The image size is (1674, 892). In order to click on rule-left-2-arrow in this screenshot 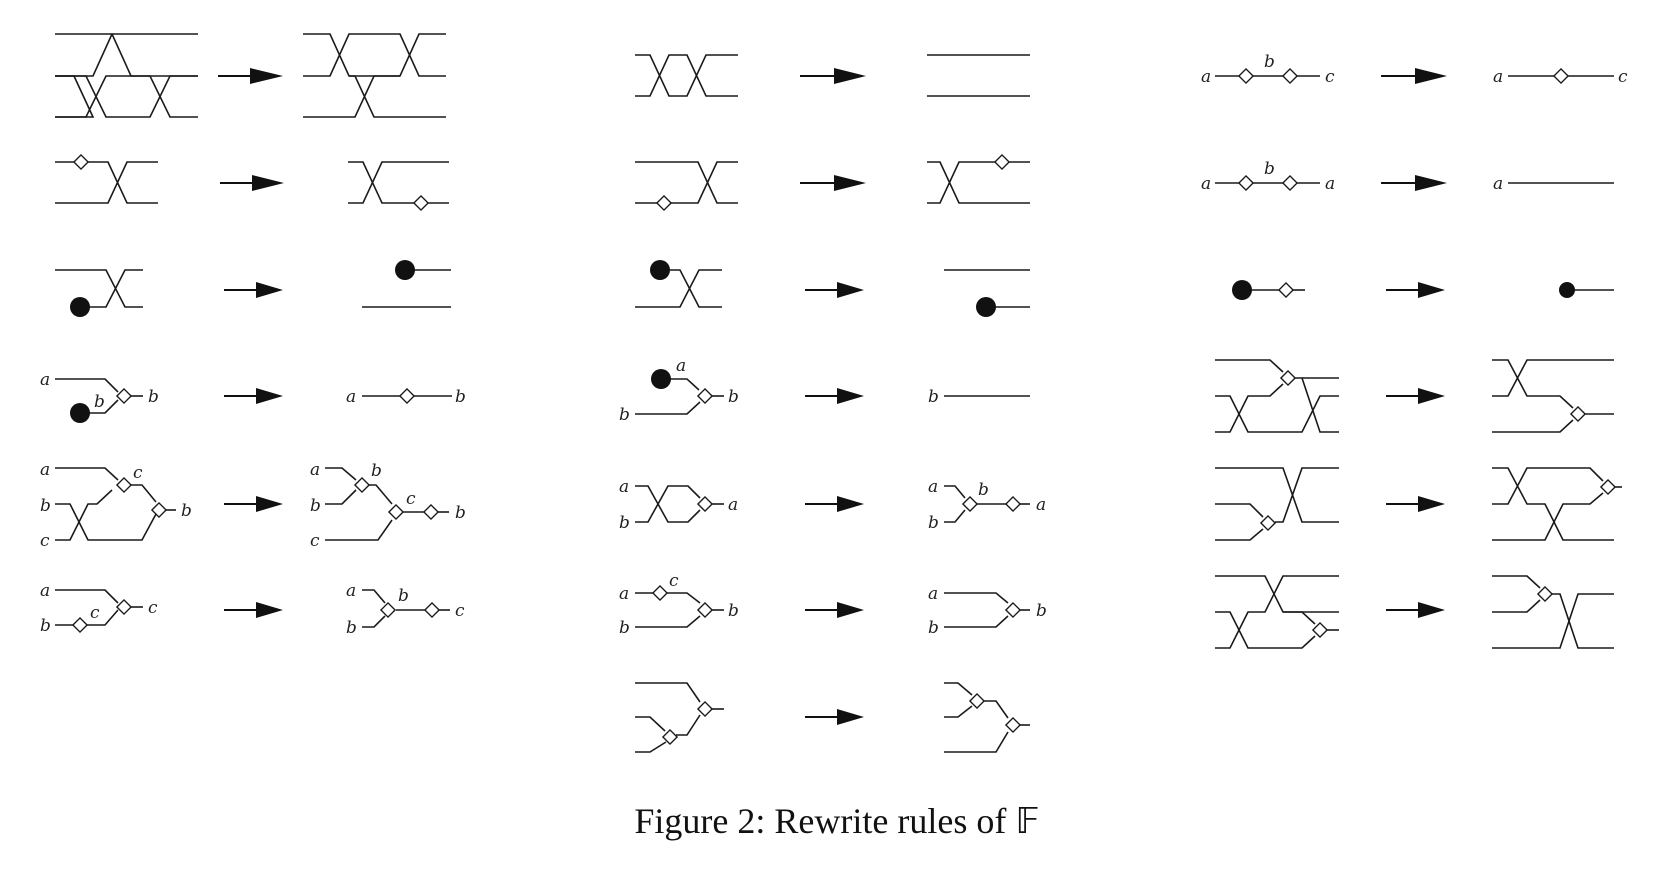, I will do `click(252, 183)`.